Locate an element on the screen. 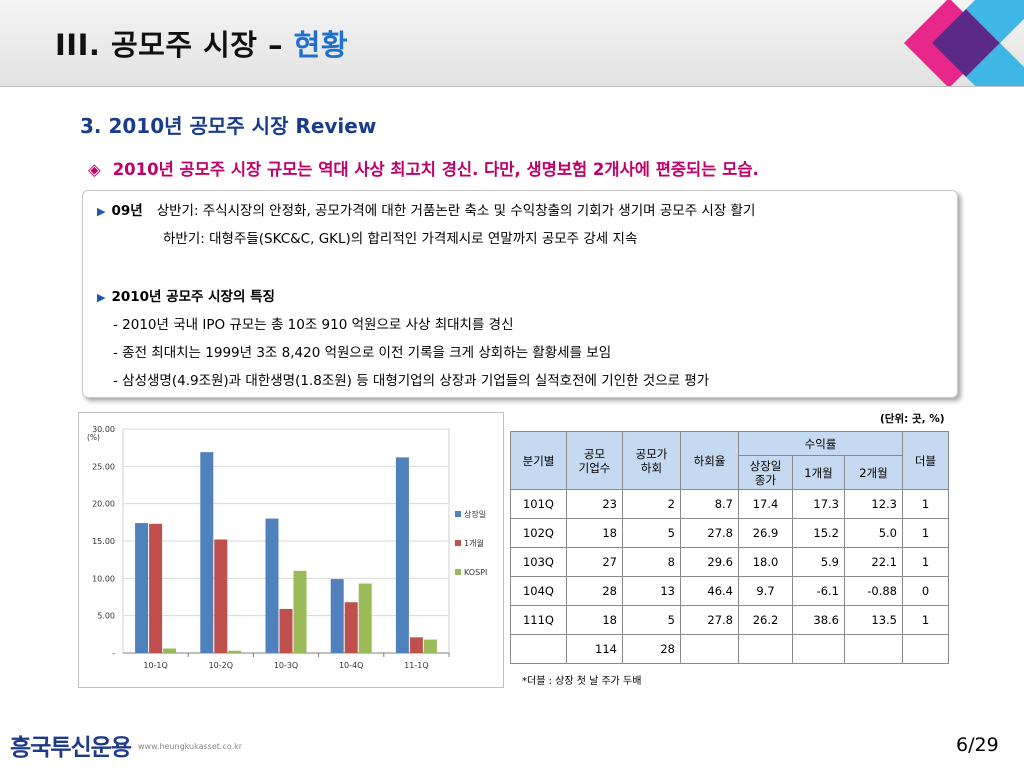  table-cell: 0 is located at coordinates (925, 591).